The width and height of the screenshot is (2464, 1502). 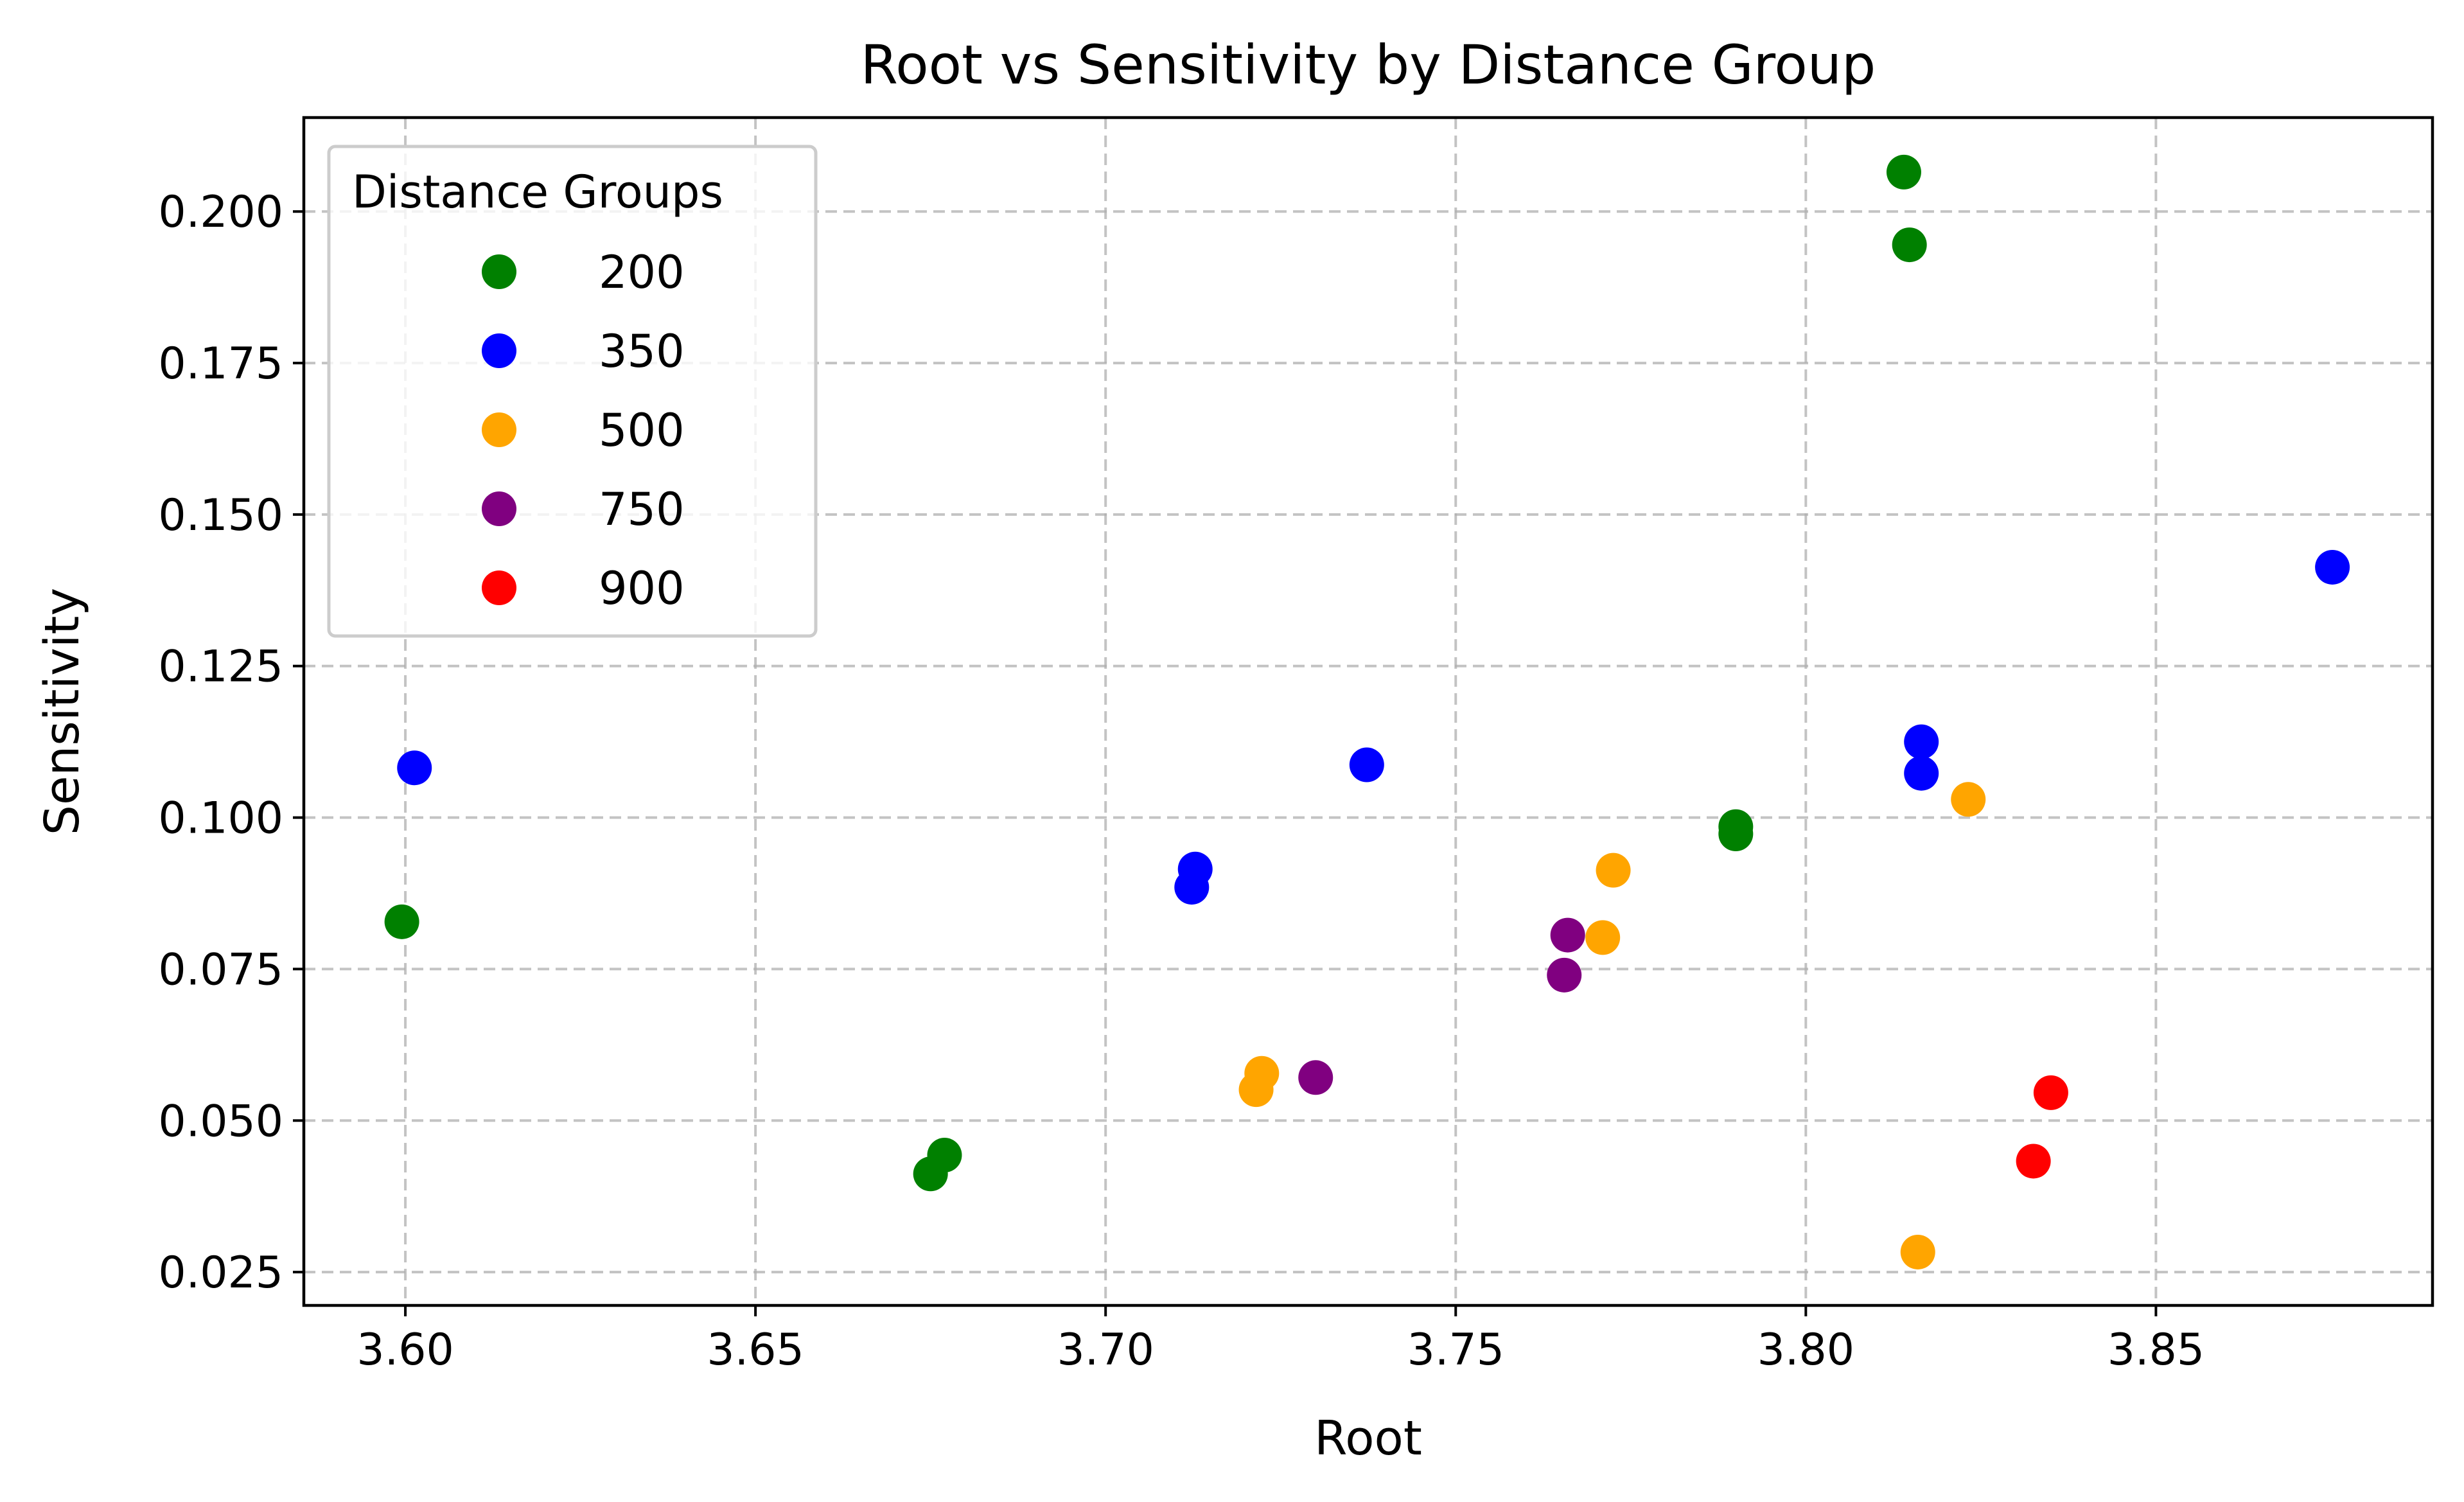 What do you see at coordinates (642, 430) in the screenshot?
I see `legend-label-500: 500` at bounding box center [642, 430].